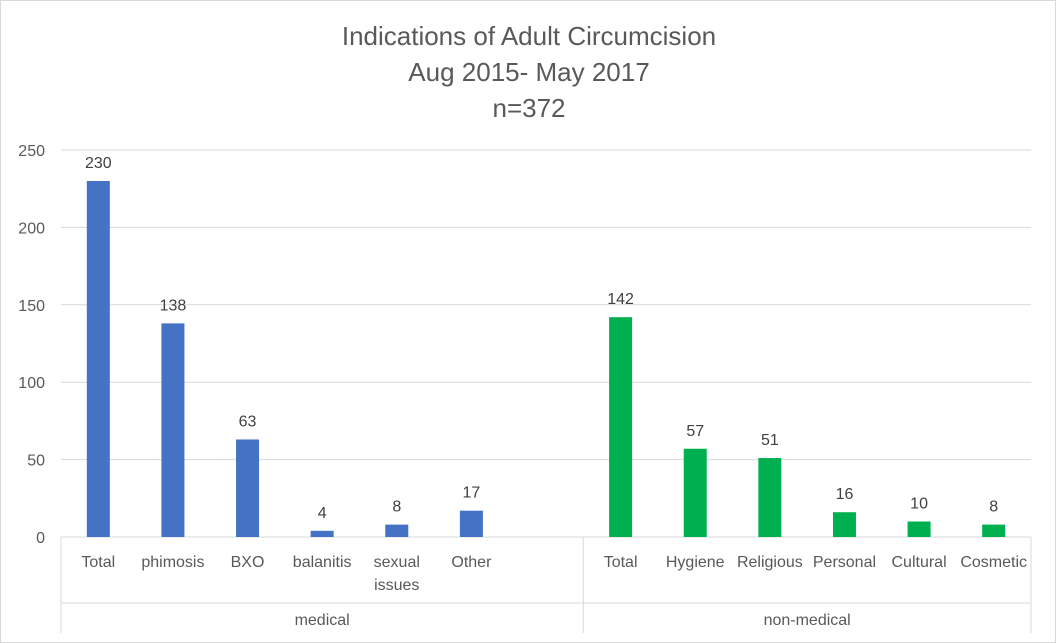 The image size is (1056, 643). I want to click on chart-title-line-3: n=372, so click(529, 108).